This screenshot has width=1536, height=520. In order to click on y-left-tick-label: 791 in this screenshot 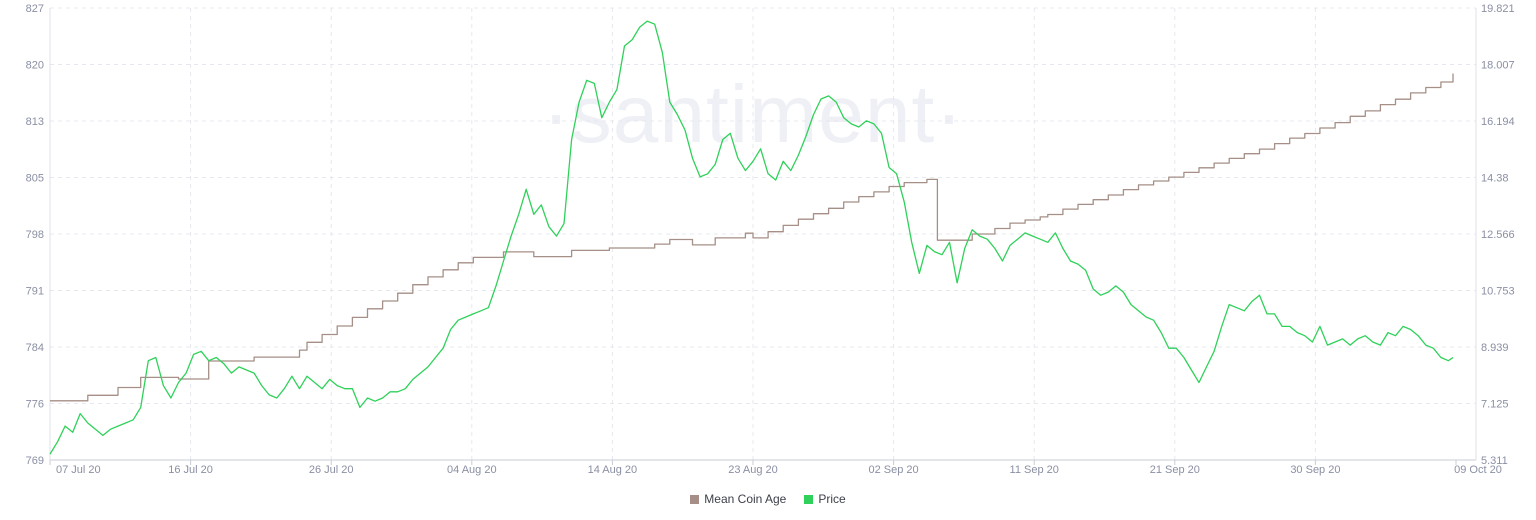, I will do `click(35, 292)`.